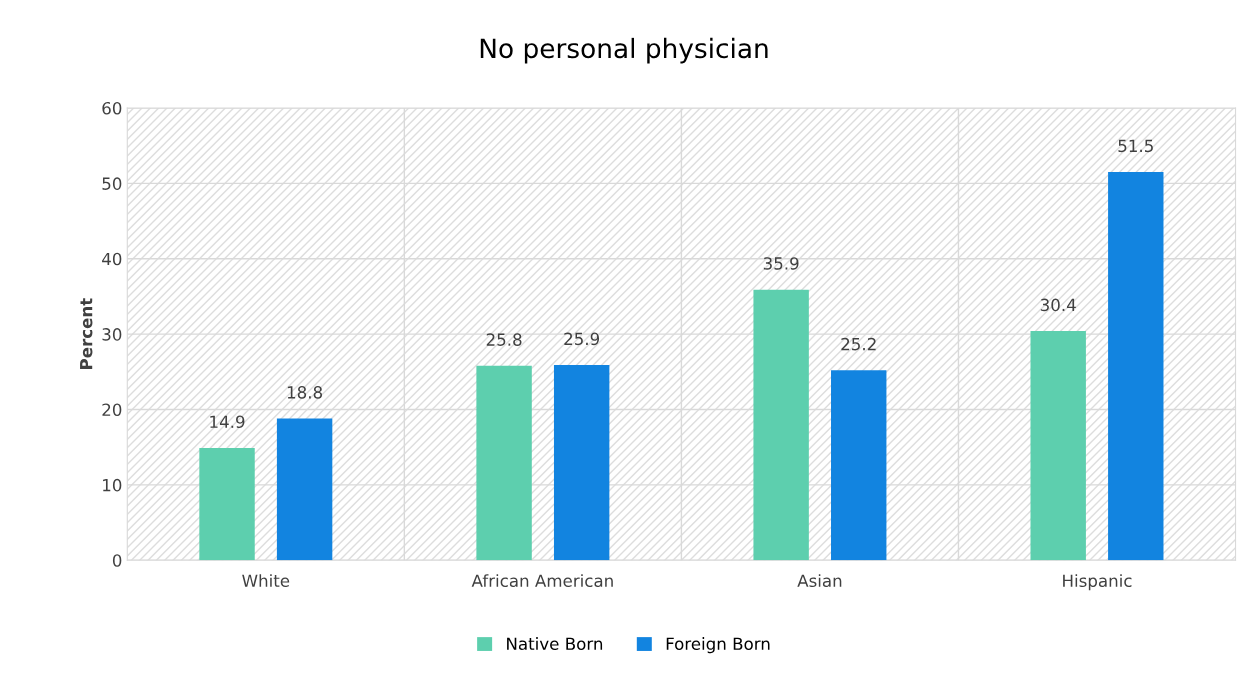 The width and height of the screenshot is (1248, 675). What do you see at coordinates (112, 108) in the screenshot?
I see `y-tick-label: 60` at bounding box center [112, 108].